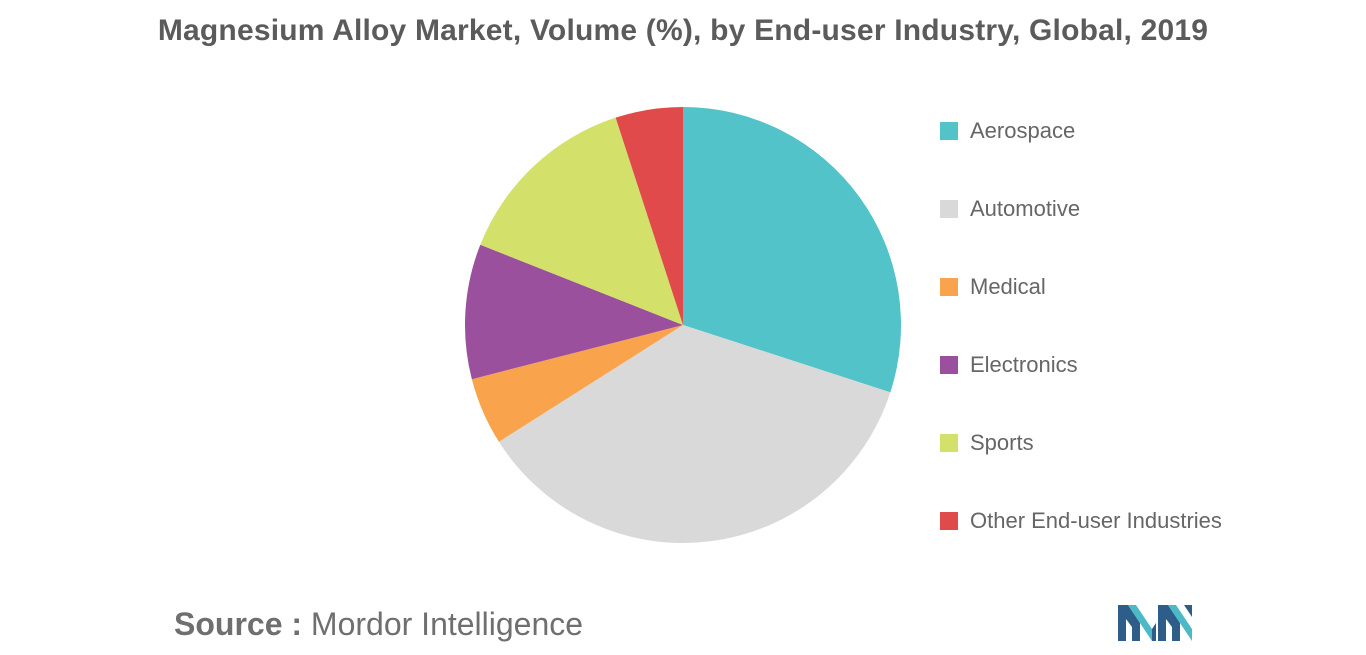 The image size is (1366, 655). Describe the element at coordinates (573, 312) in the screenshot. I see `pie-slice-electronics` at that location.